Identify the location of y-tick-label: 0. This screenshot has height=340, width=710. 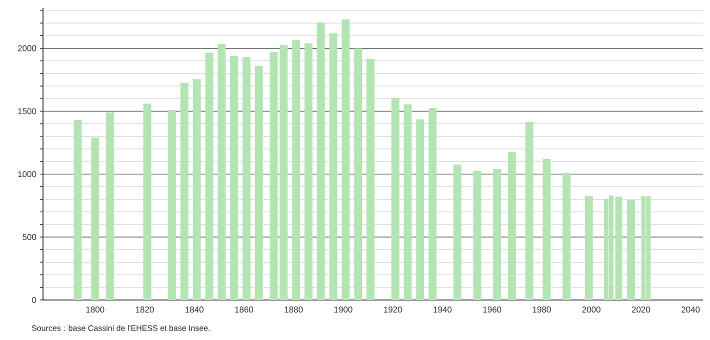
(34, 299).